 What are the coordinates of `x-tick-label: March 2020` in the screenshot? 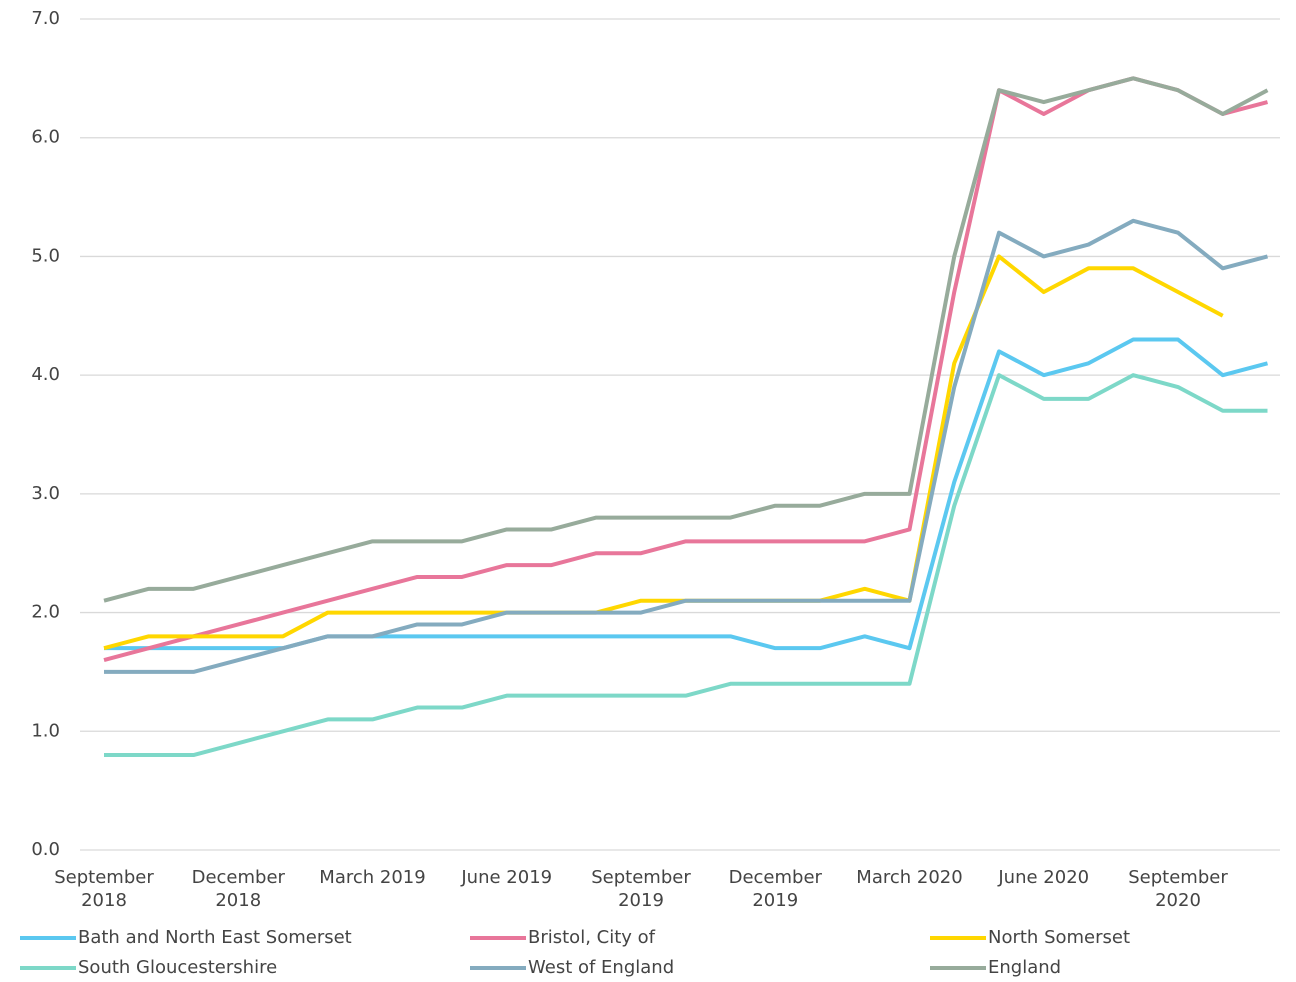 It's located at (909, 877).